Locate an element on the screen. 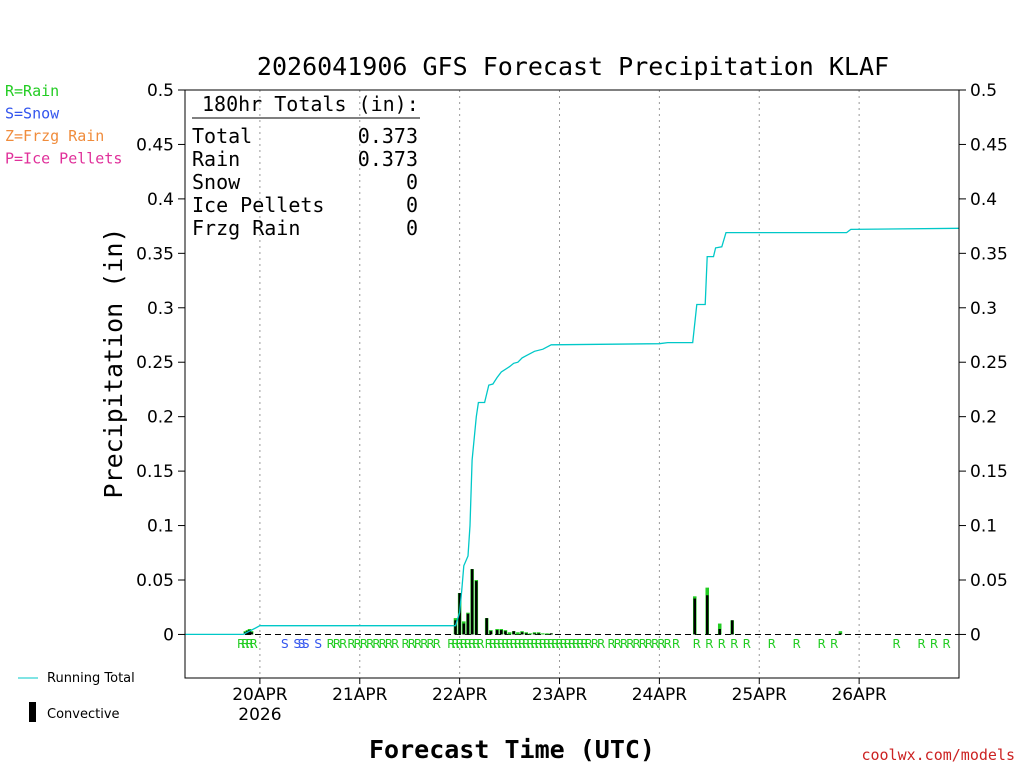  y-tick-label-right: 0.45 is located at coordinates (989, 145).